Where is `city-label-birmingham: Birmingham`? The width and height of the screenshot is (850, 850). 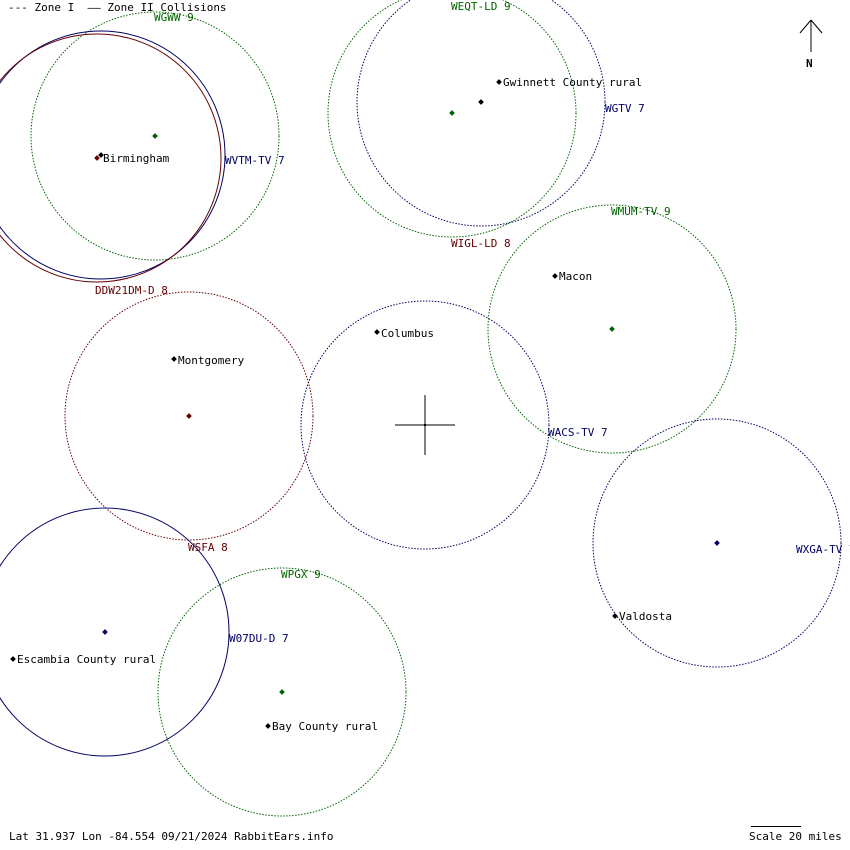 city-label-birmingham: Birmingham is located at coordinates (136, 158).